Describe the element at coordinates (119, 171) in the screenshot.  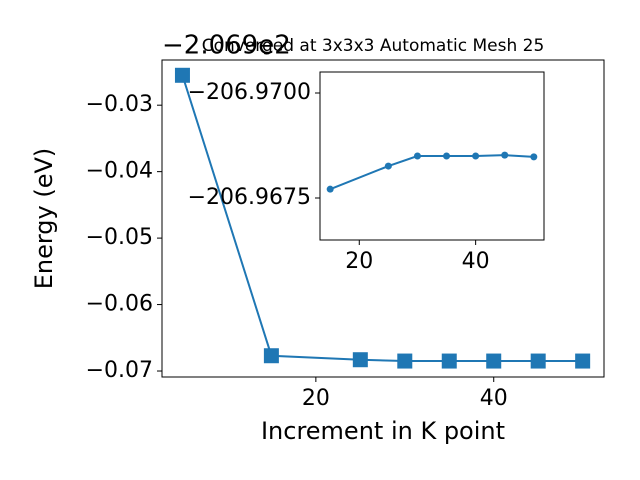
I see `y-tick-label: −0.04` at that location.